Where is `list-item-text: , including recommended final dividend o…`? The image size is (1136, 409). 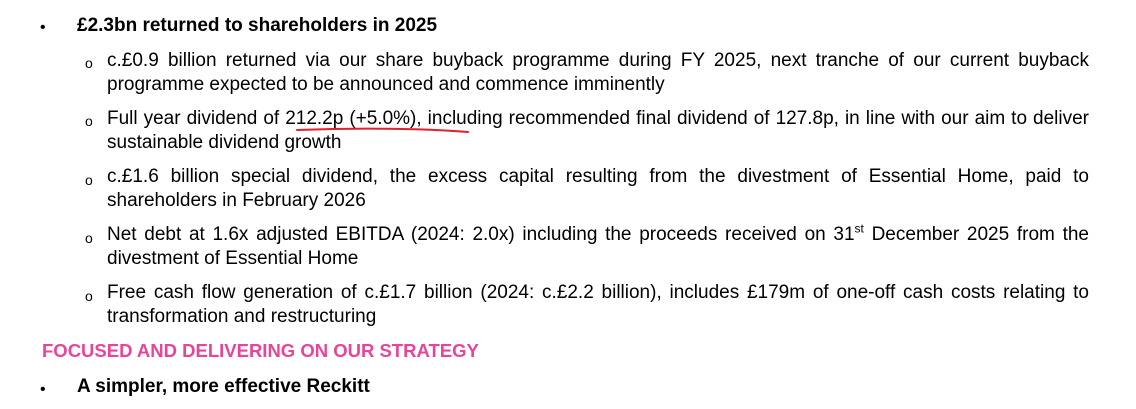
list-item-text: , including recommended final dividend o… is located at coordinates (598, 130).